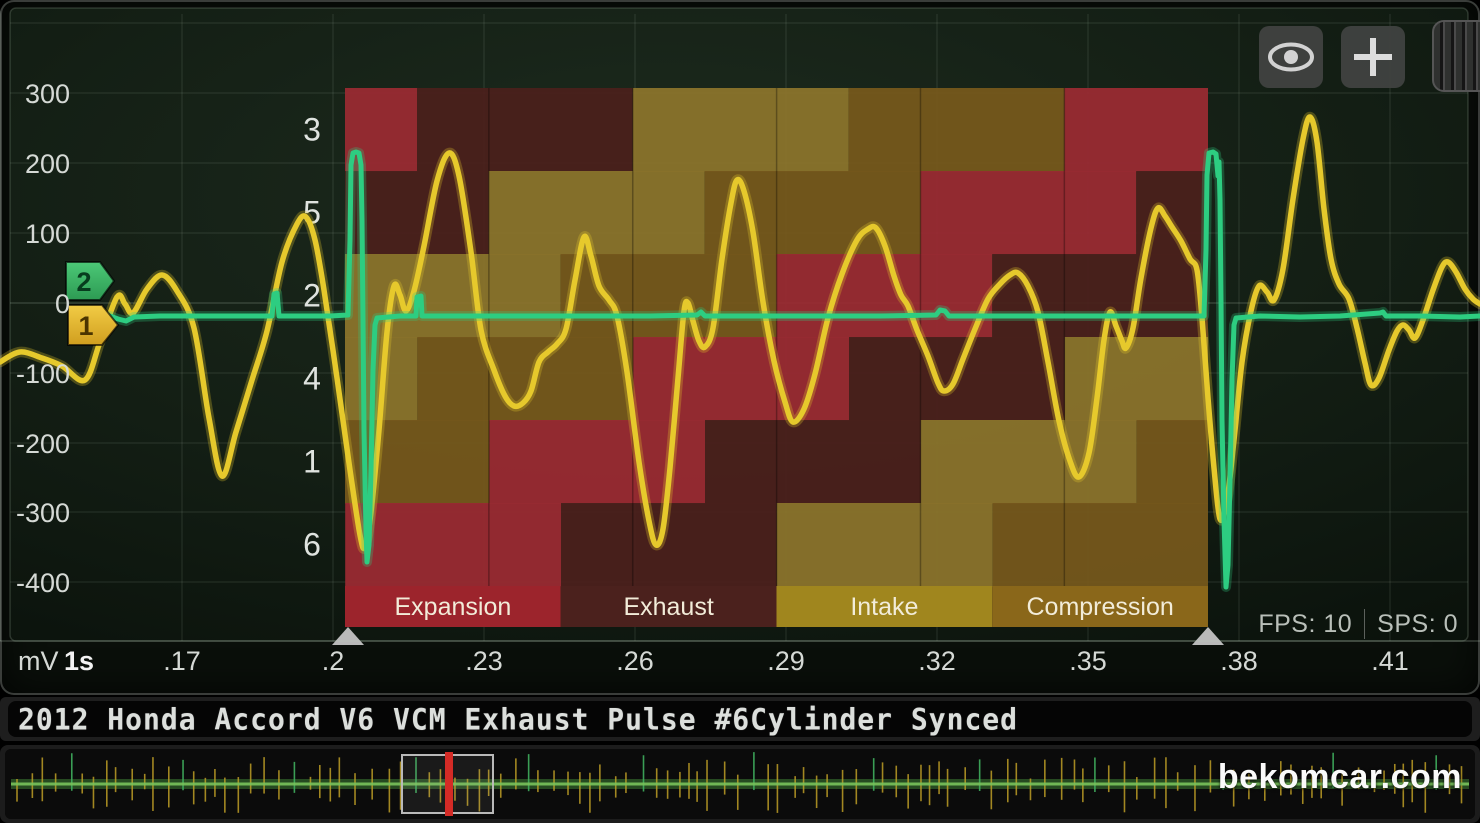 The width and height of the screenshot is (1480, 823). I want to click on y-axis-unit: mV, so click(38, 661).